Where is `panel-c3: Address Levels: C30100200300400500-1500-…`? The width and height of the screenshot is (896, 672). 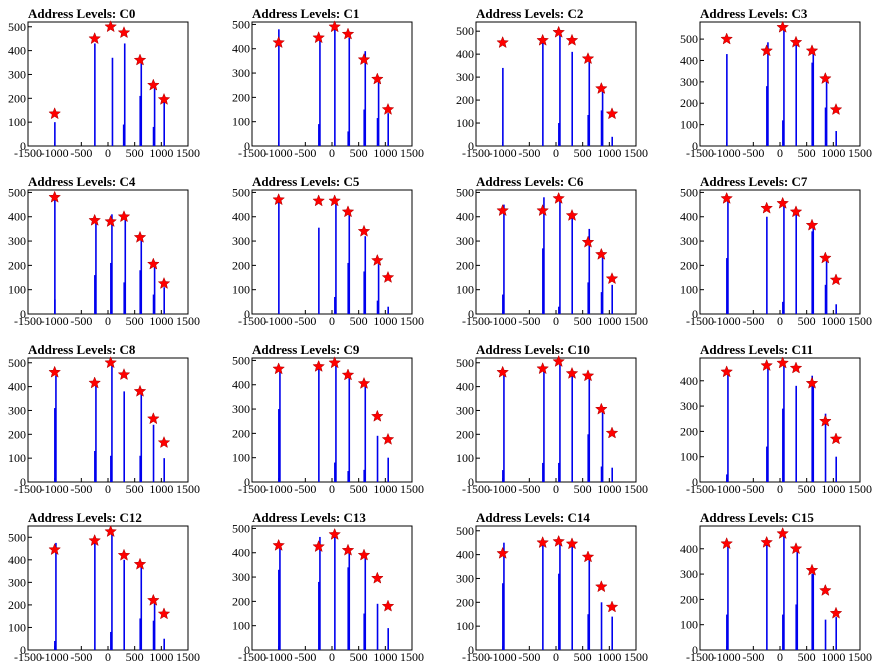
panel-c3: Address Levels: C30100200300400500-1500-… is located at coordinates (776, 83).